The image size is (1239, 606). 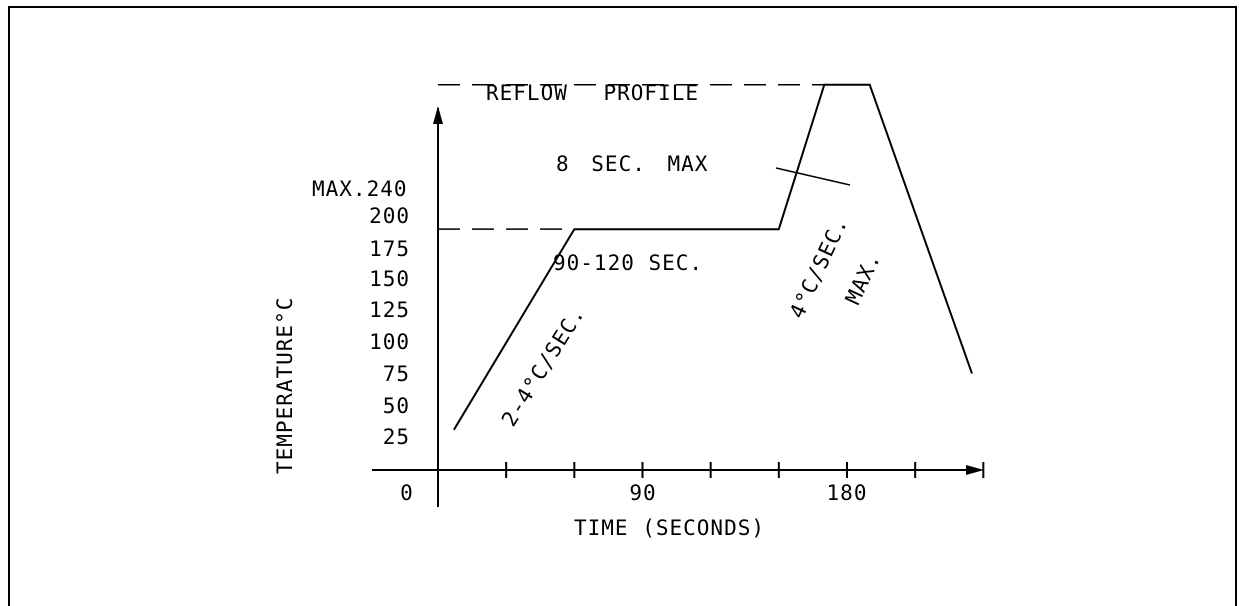 I want to click on y-axis-arrow, so click(x=438, y=115).